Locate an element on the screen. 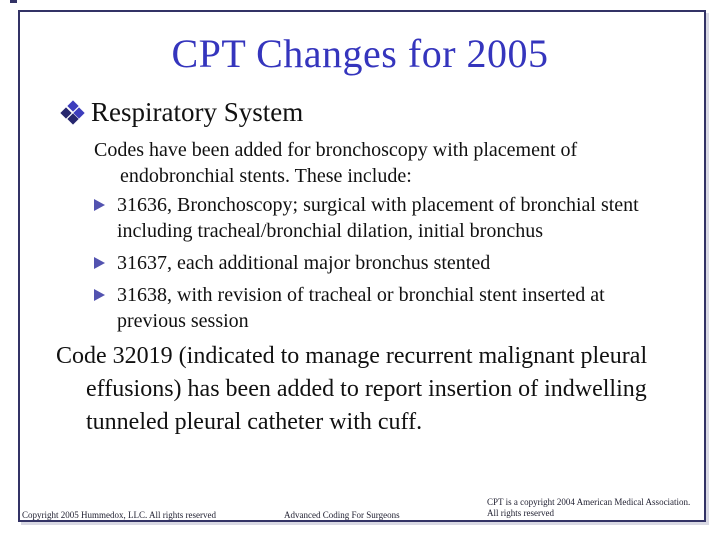 The width and height of the screenshot is (720, 540). footer-course-name: Advanced Coding For Surgeons is located at coordinates (342, 515).